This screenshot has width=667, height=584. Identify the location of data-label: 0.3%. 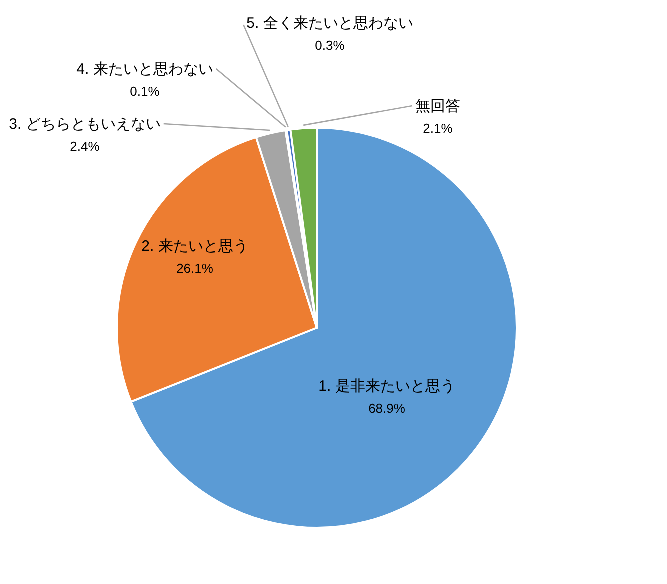
(330, 45).